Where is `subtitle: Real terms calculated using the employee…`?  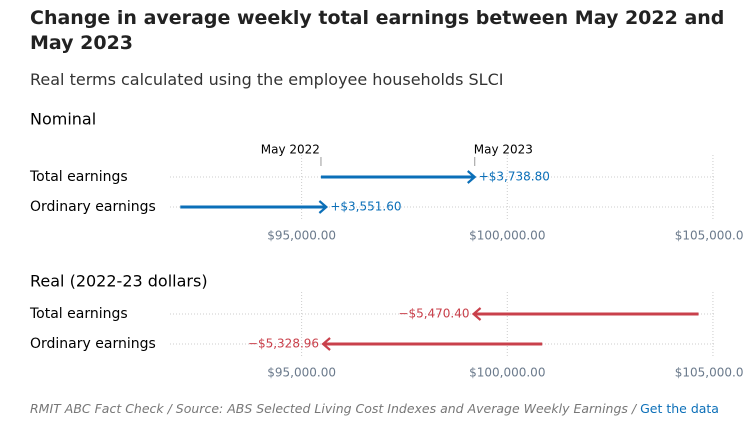
subtitle: Real terms calculated using the employee… is located at coordinates (267, 79).